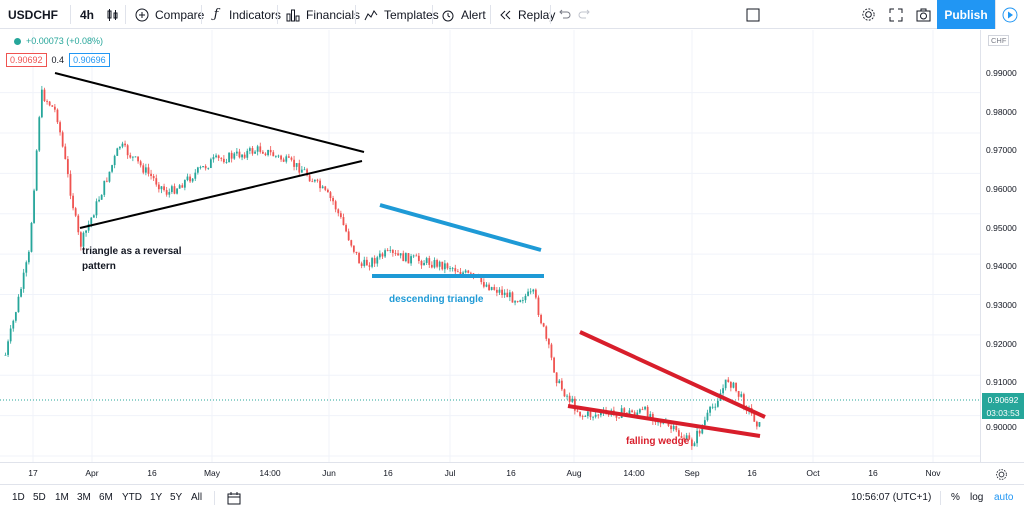 The image size is (1024, 510). I want to click on bid-price: 0.90692, so click(26, 60).